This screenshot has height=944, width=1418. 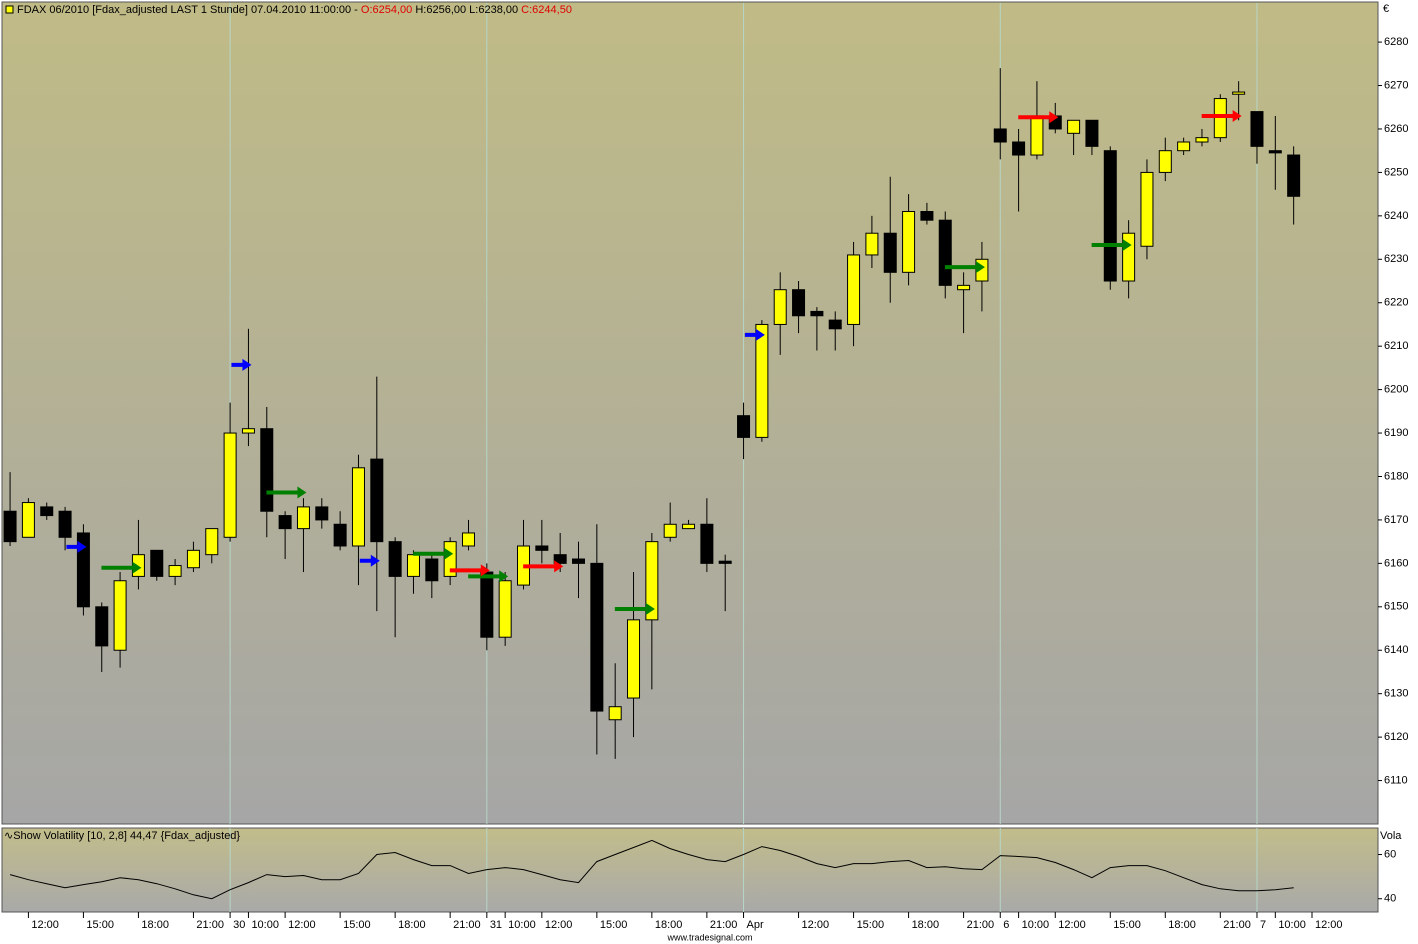 What do you see at coordinates (1396, 303) in the screenshot?
I see `y-tick-label: 6220` at bounding box center [1396, 303].